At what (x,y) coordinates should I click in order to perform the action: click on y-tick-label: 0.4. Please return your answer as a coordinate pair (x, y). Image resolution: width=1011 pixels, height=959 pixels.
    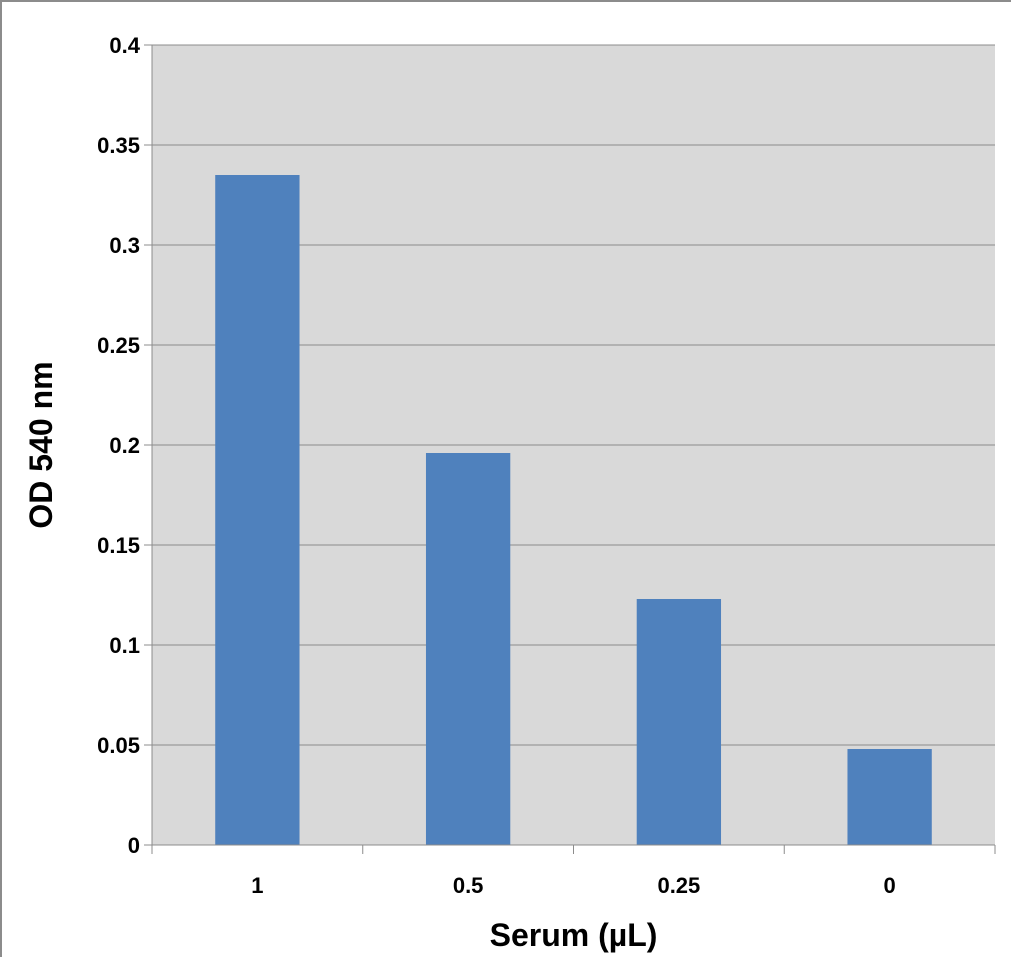
    Looking at the image, I should click on (124, 45).